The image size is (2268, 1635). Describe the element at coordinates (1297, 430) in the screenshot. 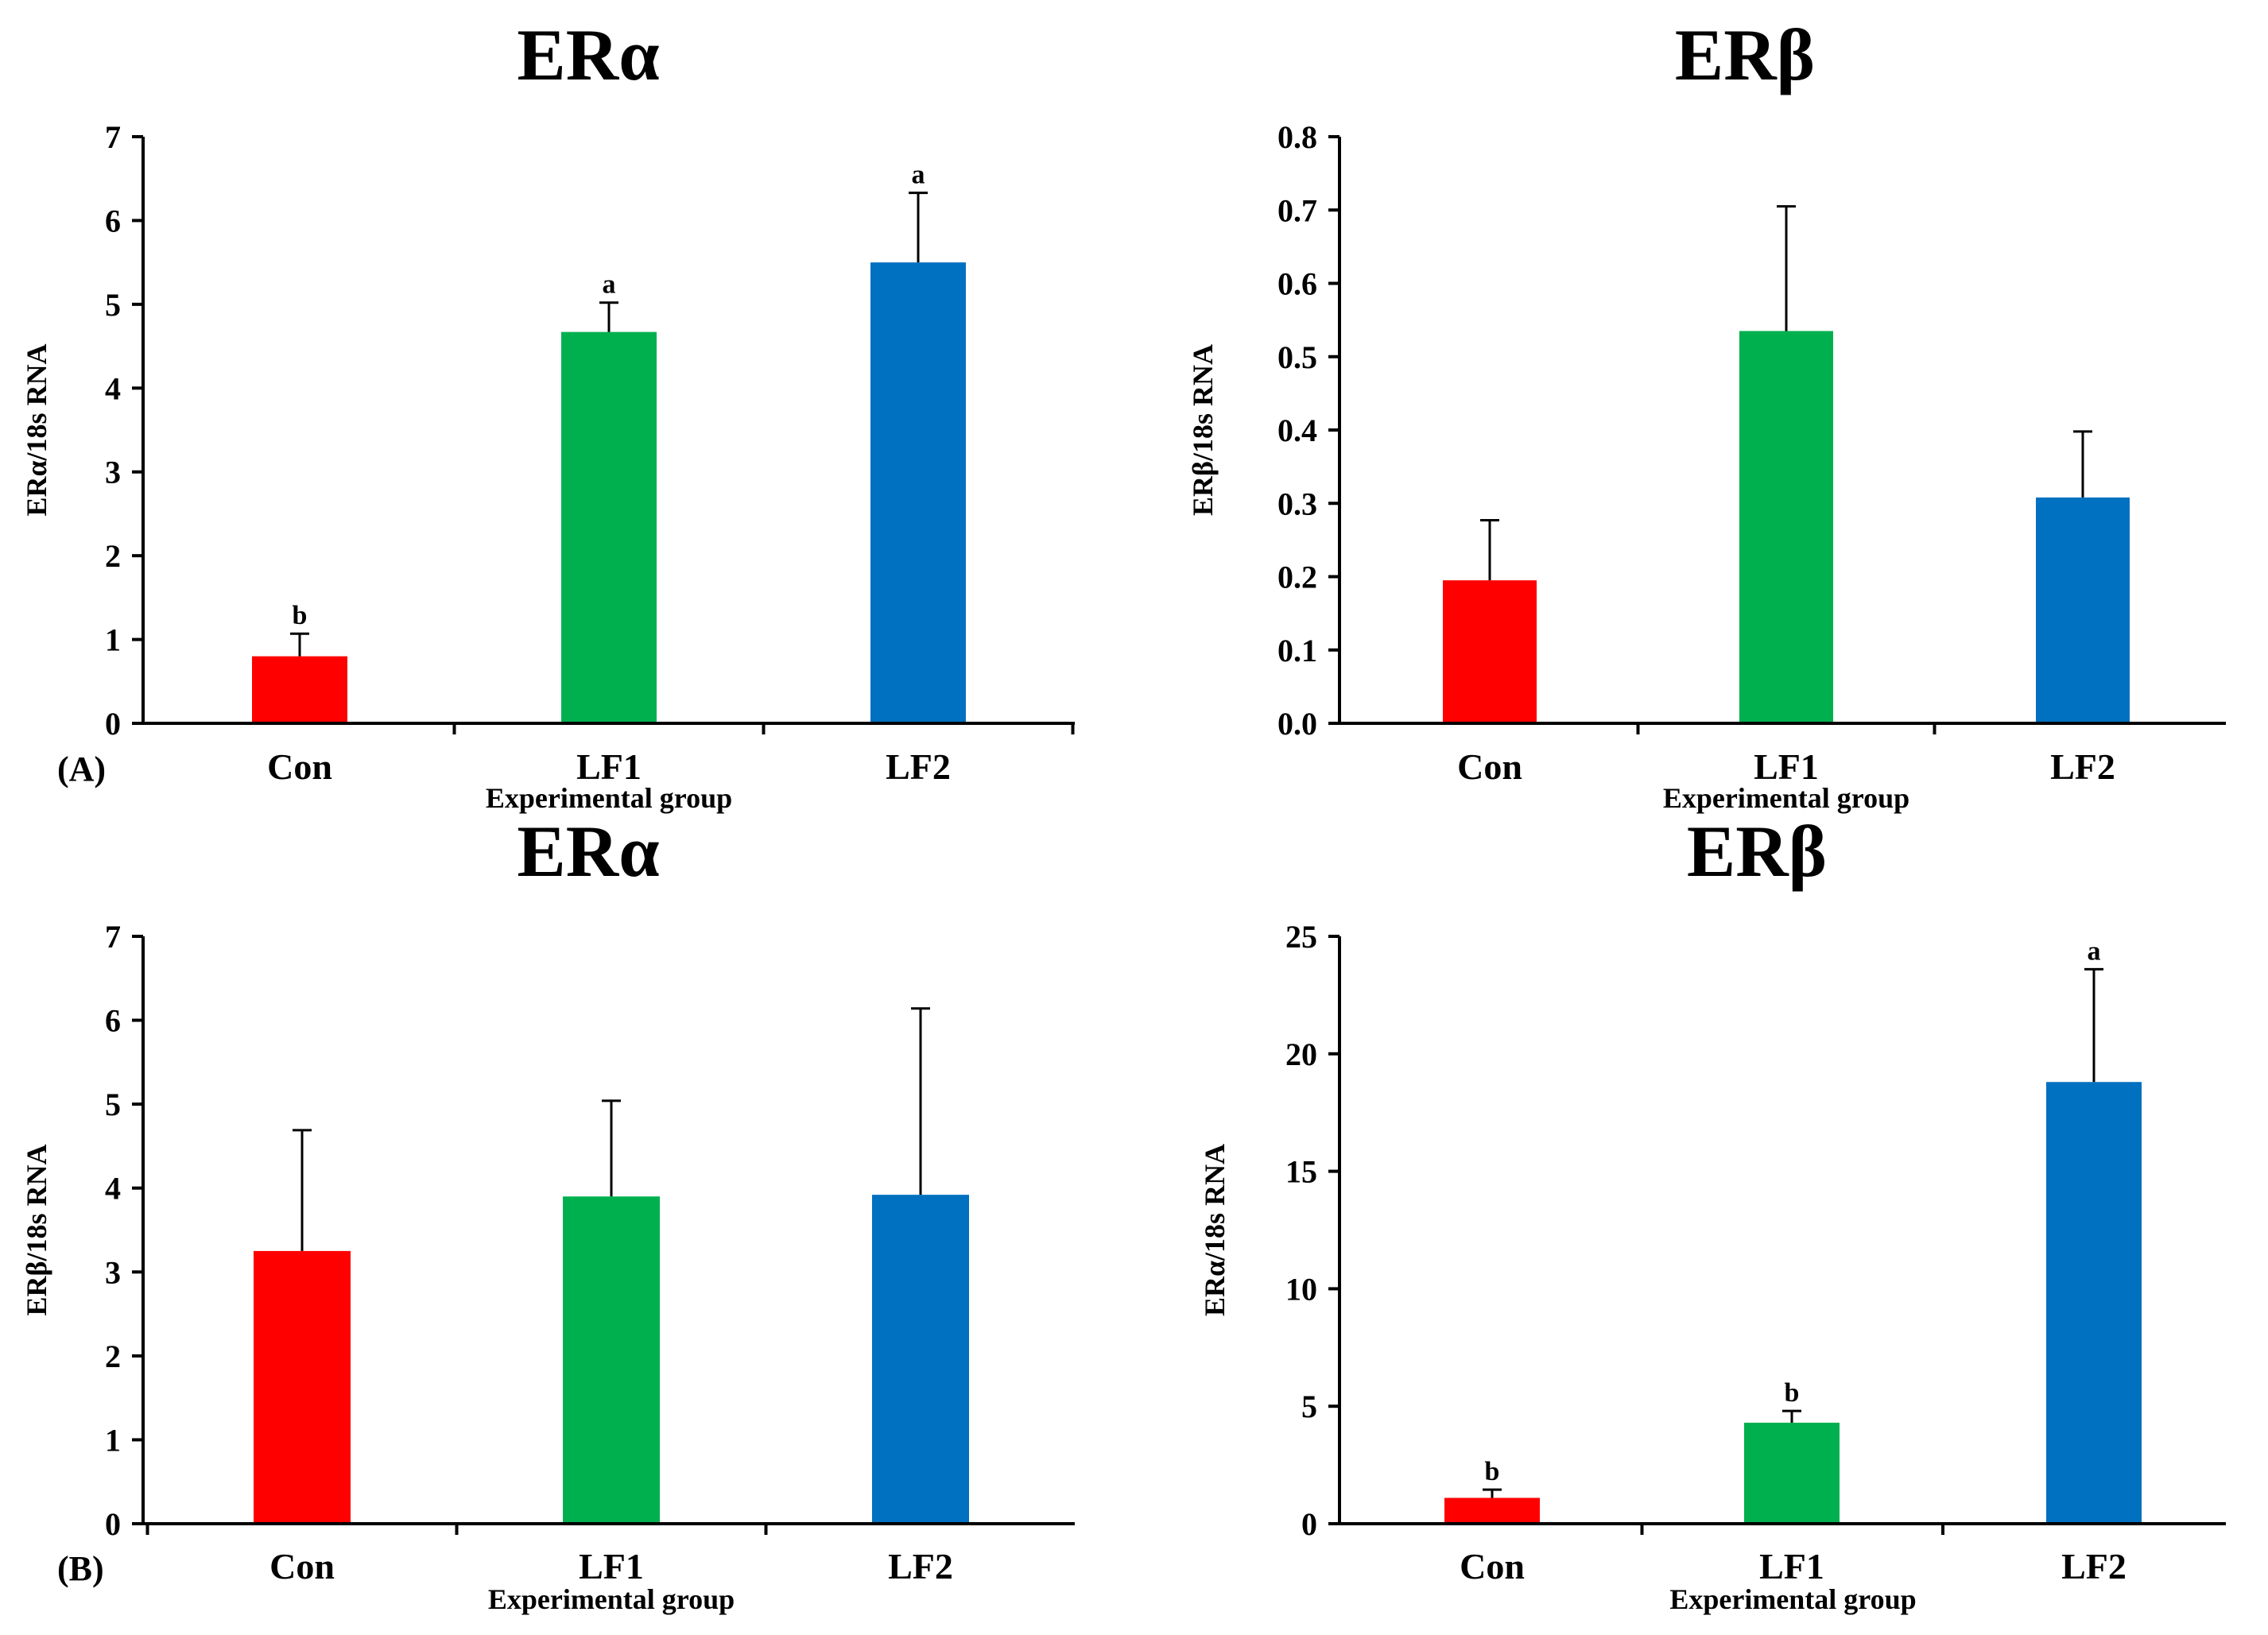

I see `y-tick-label: 0.4` at that location.